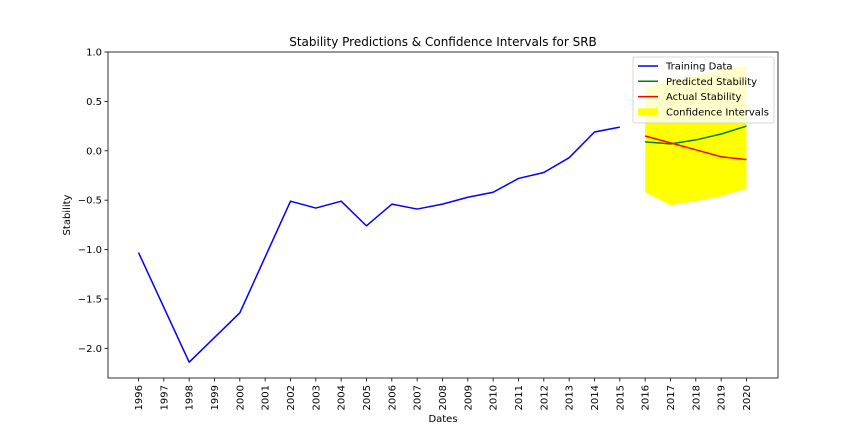  Describe the element at coordinates (519, 397) in the screenshot. I see `x-tick-label: 2011` at that location.